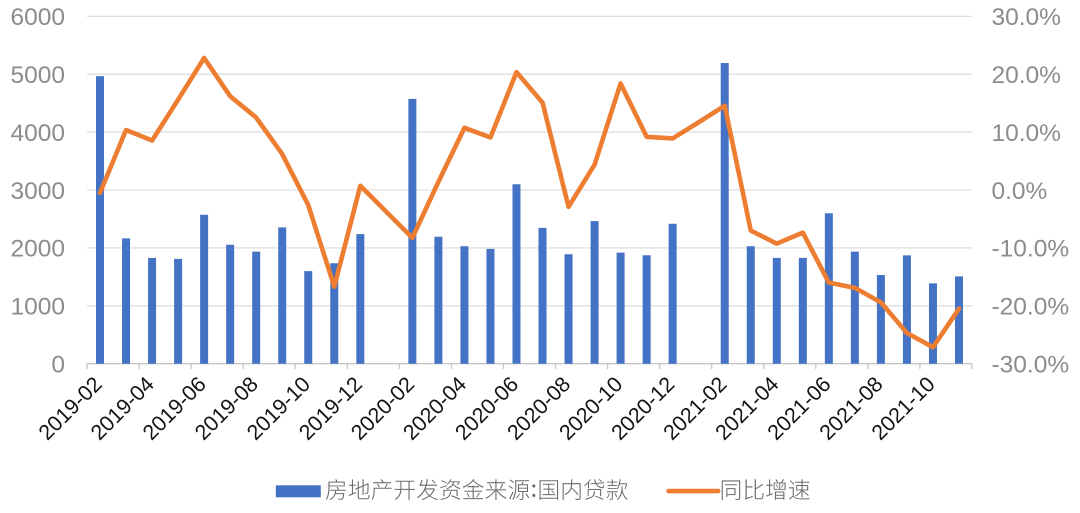 Image resolution: width=1080 pixels, height=513 pixels. I want to click on svg-text: -10.0%, so click(1031, 249).